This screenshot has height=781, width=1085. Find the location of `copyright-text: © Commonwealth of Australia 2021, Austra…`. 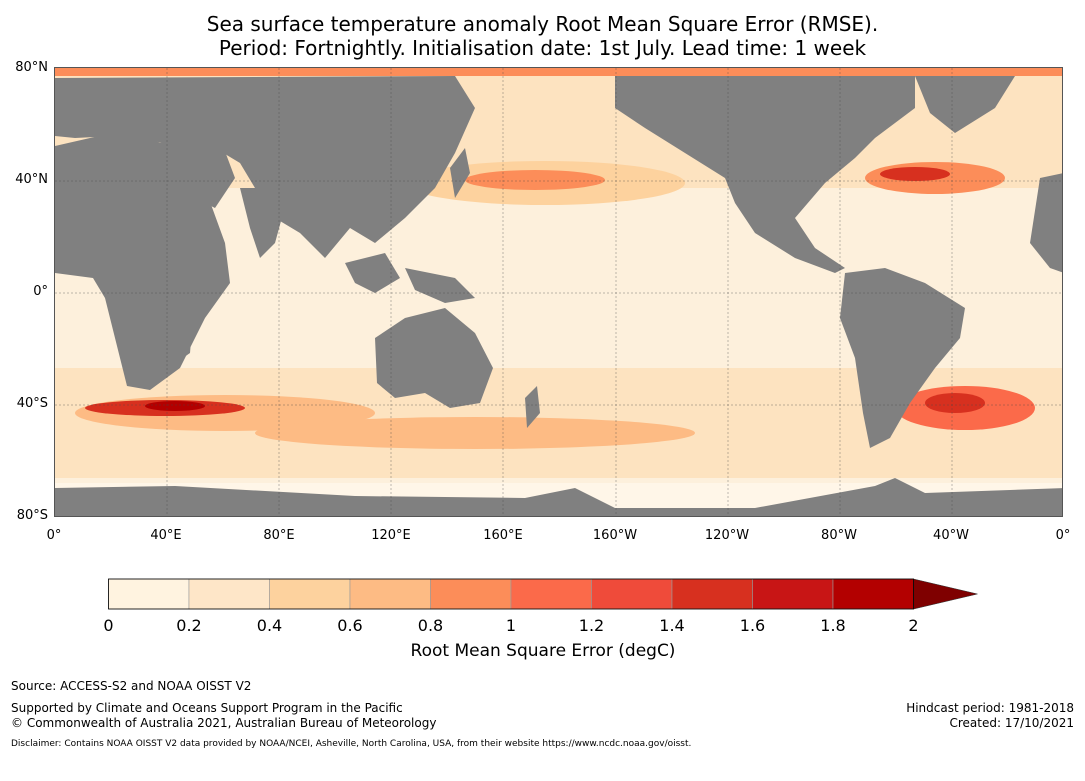

copyright-text: © Commonwealth of Australia 2021, Austra… is located at coordinates (224, 723).